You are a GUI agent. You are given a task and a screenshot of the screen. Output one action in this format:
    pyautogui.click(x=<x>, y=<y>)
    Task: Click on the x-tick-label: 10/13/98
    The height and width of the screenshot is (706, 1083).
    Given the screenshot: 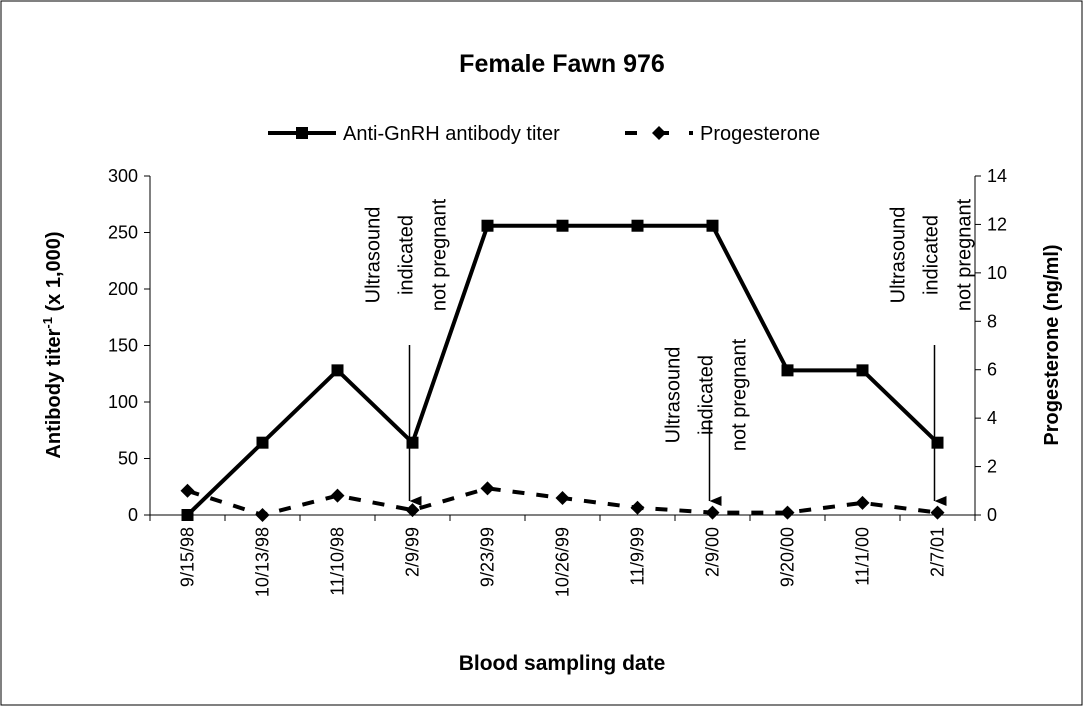 What is the action you would take?
    pyautogui.click(x=263, y=562)
    